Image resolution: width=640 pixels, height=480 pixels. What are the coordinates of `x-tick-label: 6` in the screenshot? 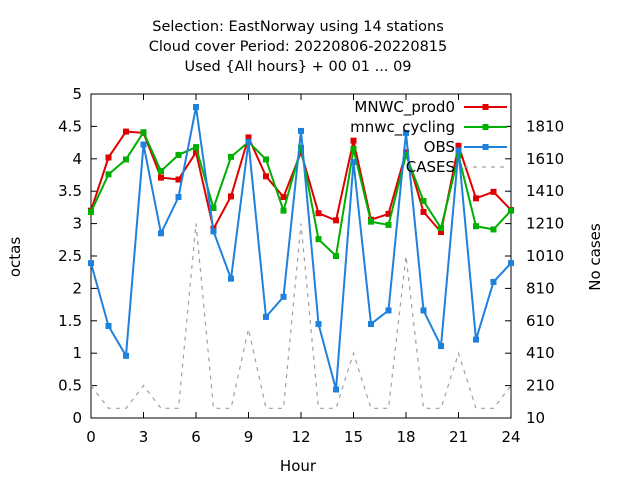 It's located at (196, 437).